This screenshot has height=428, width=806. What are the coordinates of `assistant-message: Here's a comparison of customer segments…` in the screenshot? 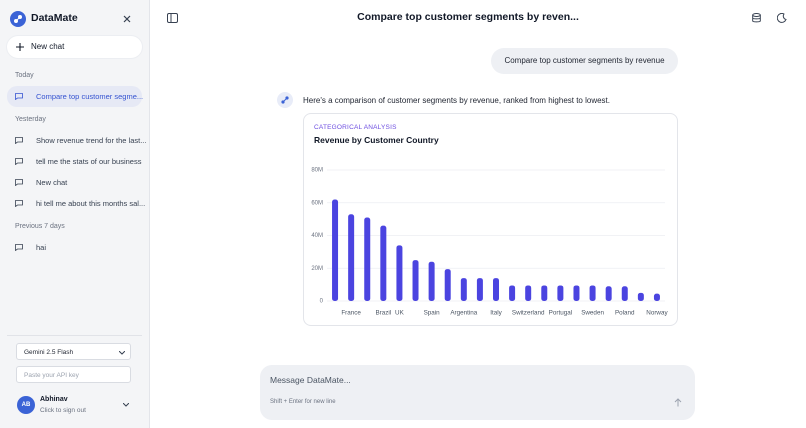 It's located at (457, 100).